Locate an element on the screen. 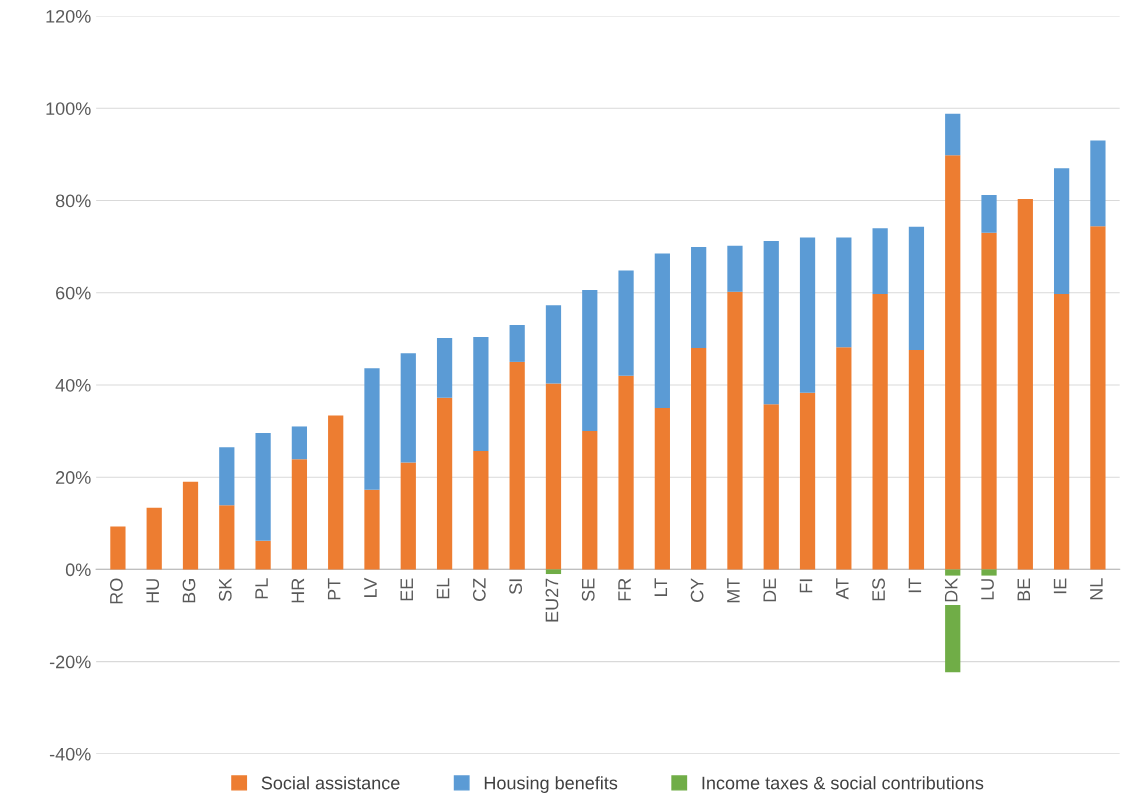 Image resolution: width=1131 pixels, height=802 pixels. legend-label: Income taxes & social contributions is located at coordinates (843, 783).